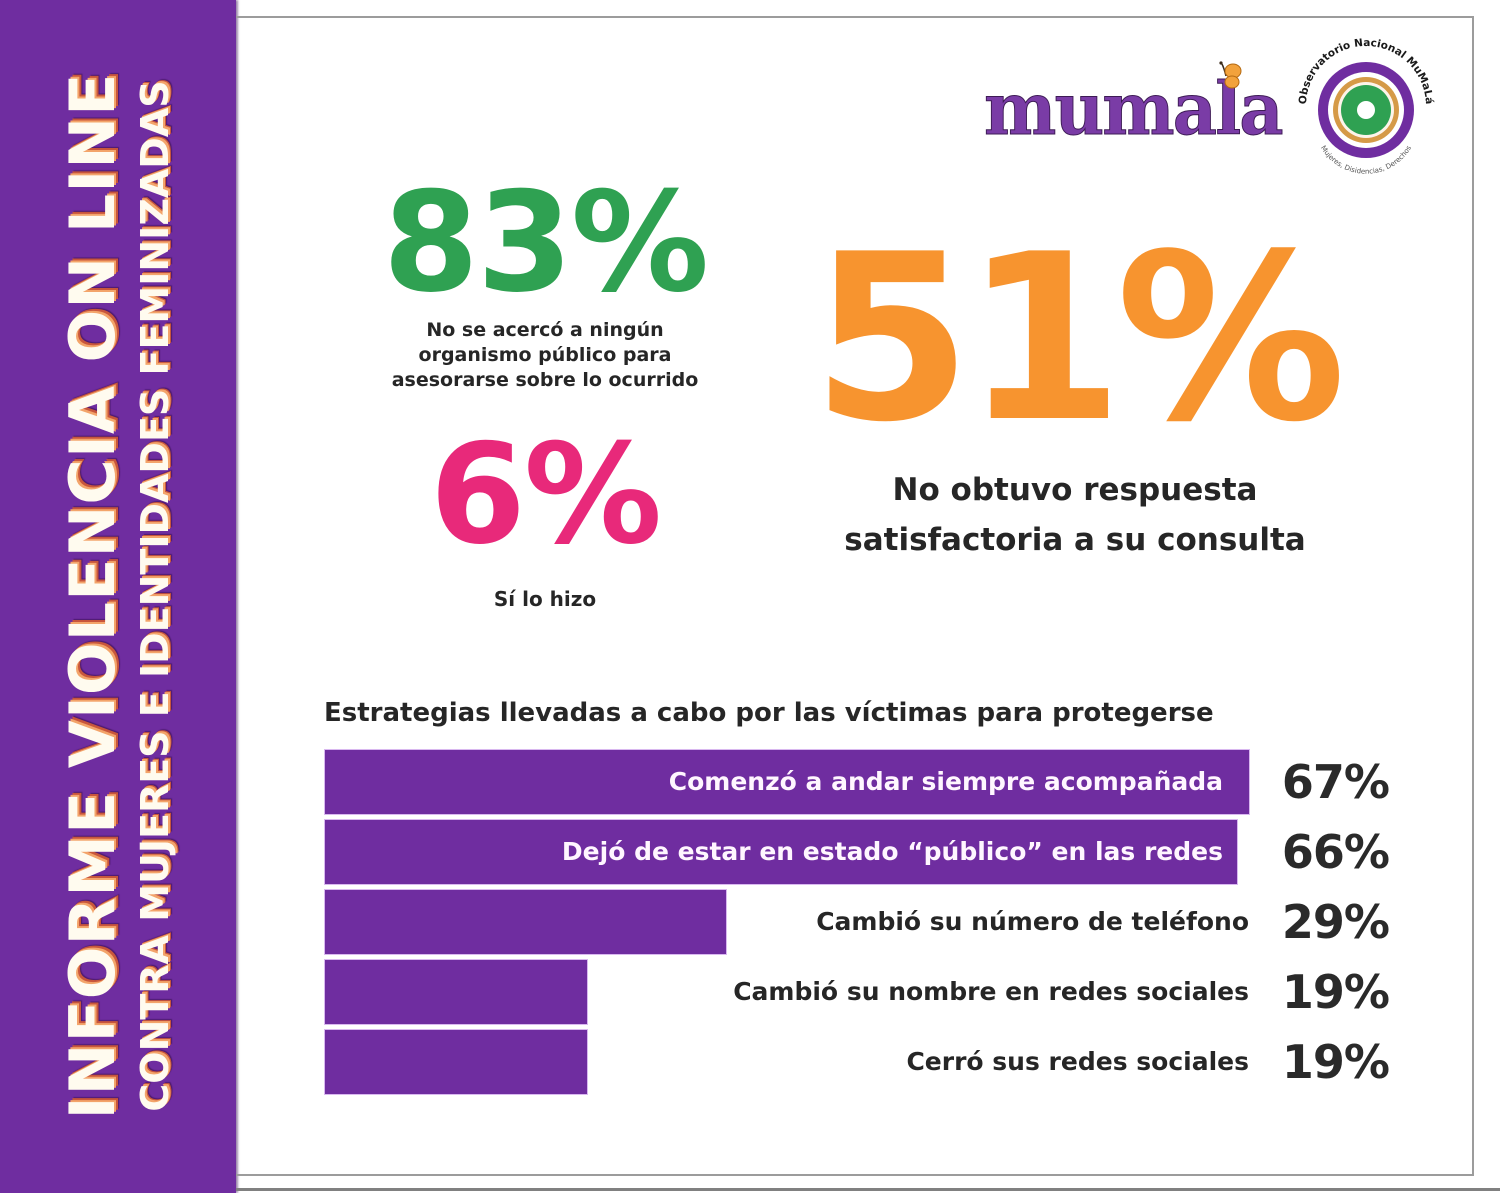 The image size is (1500, 1193). Describe the element at coordinates (1075, 490) in the screenshot. I see `stat-51-label-line1: No obtuvo respuesta` at that location.